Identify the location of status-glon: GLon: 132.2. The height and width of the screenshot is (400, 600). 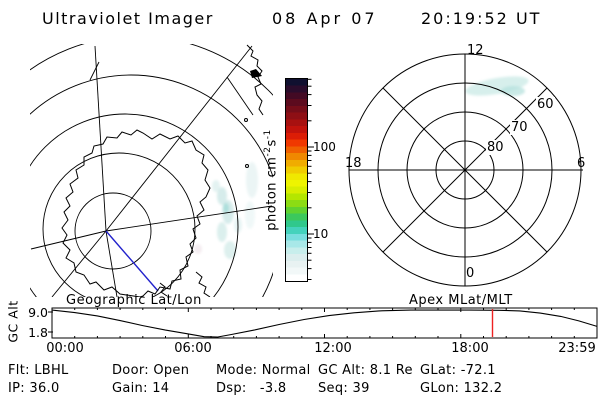
(461, 388).